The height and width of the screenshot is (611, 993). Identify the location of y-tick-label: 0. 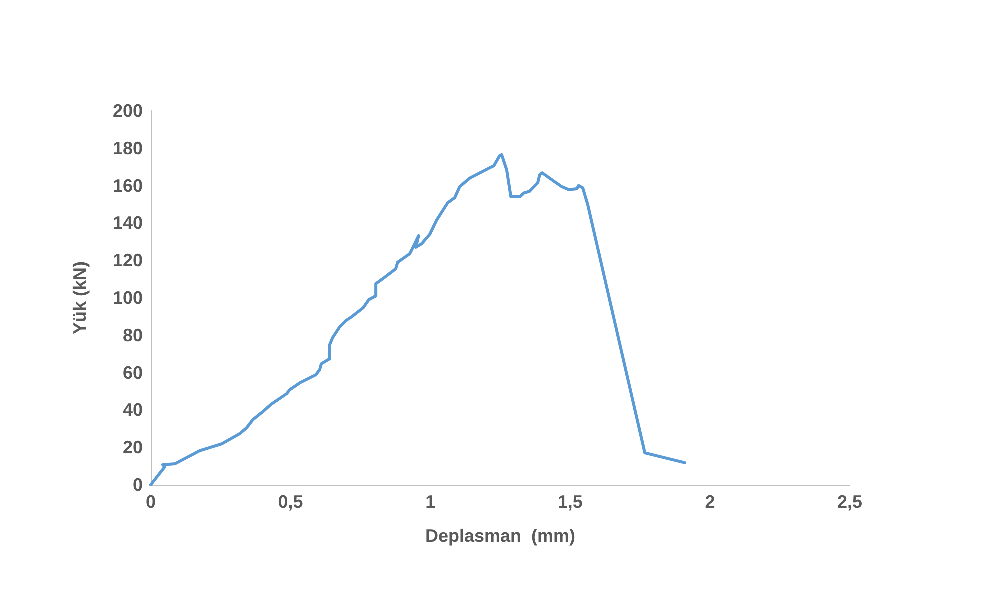
(137, 485).